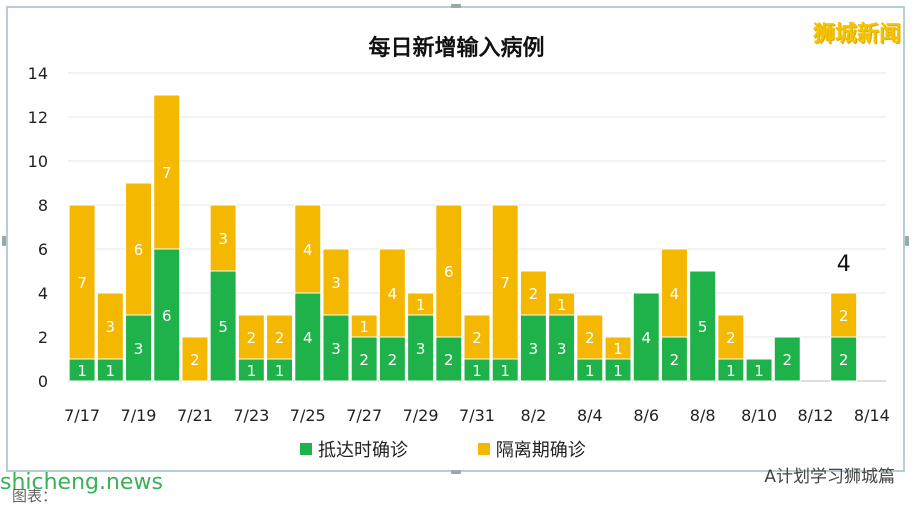 This screenshot has width=913, height=514. I want to click on x-tick-label: 7/27, so click(364, 415).